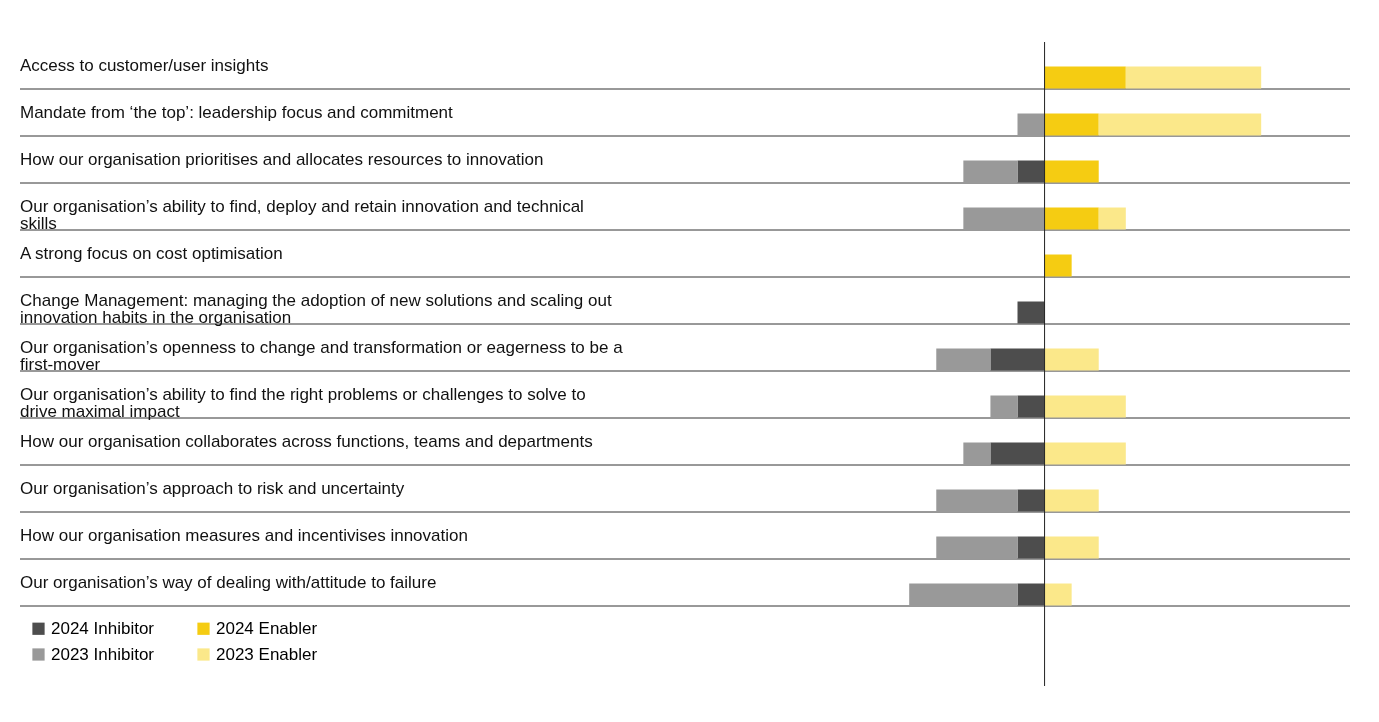  What do you see at coordinates (282, 159) in the screenshot?
I see `y-tick-label: How our organisation prioritises and allocates resources to innovation` at bounding box center [282, 159].